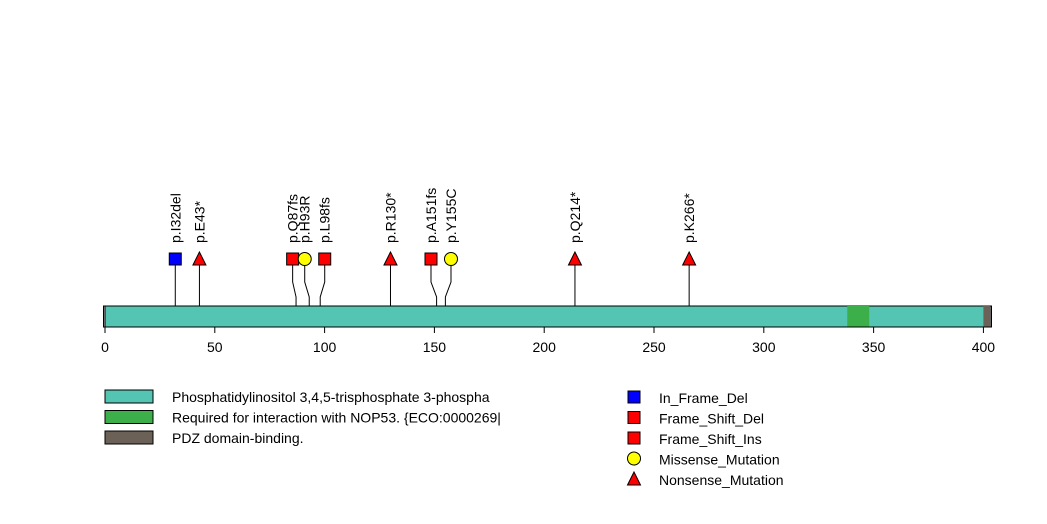  Describe the element at coordinates (654, 347) in the screenshot. I see `axis-tick-label: 250` at that location.